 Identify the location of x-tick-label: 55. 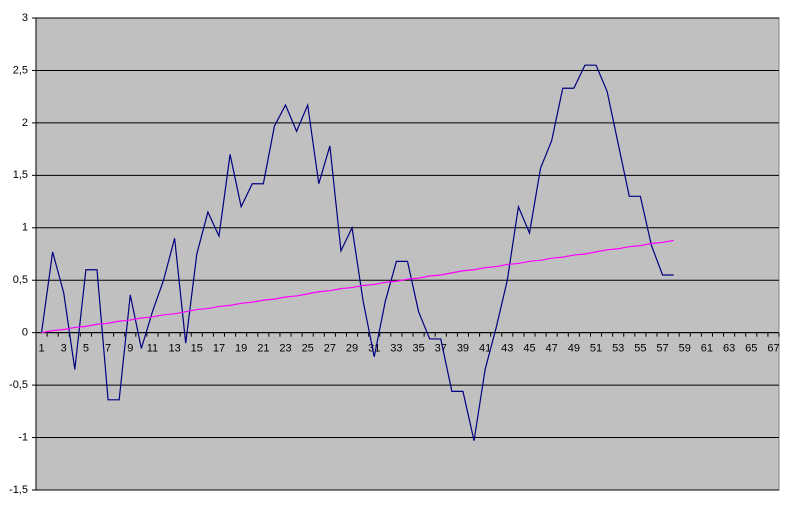
(640, 349).